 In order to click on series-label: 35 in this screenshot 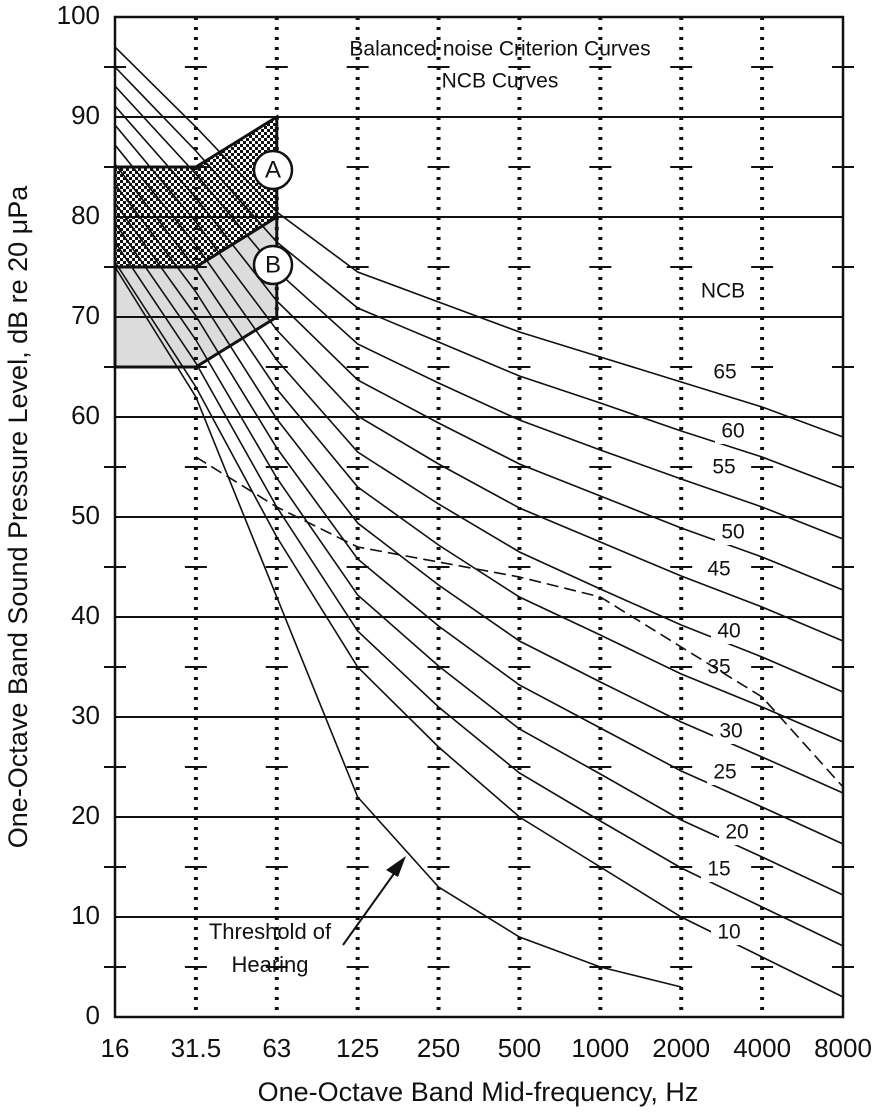, I will do `click(718, 667)`.